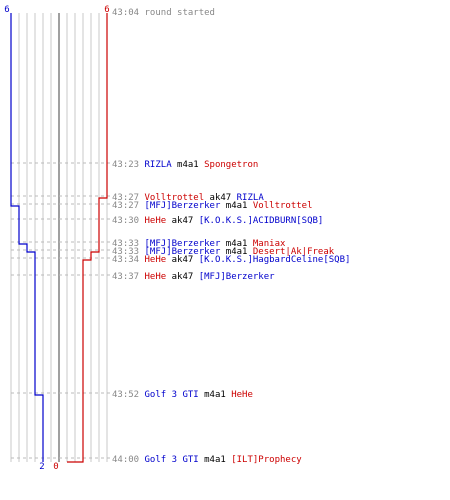 The image size is (450, 500). What do you see at coordinates (87, 238) in the screenshot?
I see `team-b-alive-line` at bounding box center [87, 238].